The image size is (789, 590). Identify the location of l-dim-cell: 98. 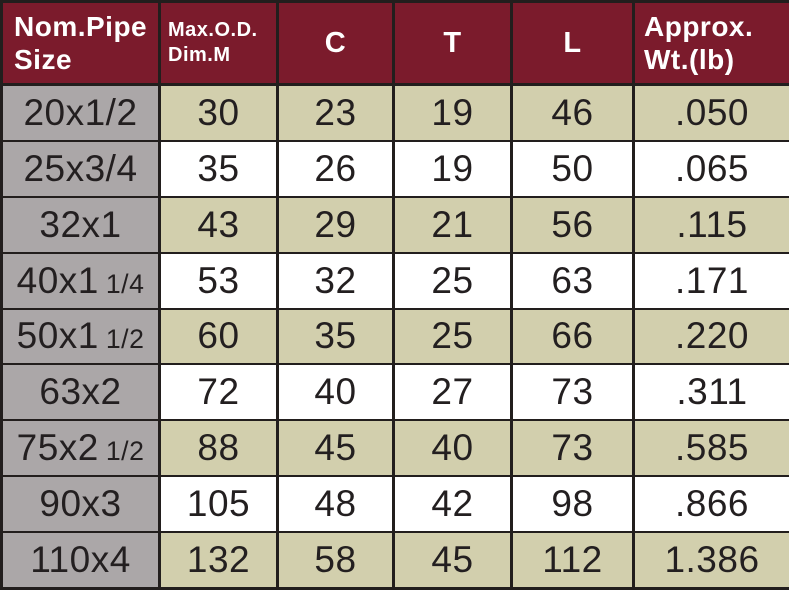
(572, 504).